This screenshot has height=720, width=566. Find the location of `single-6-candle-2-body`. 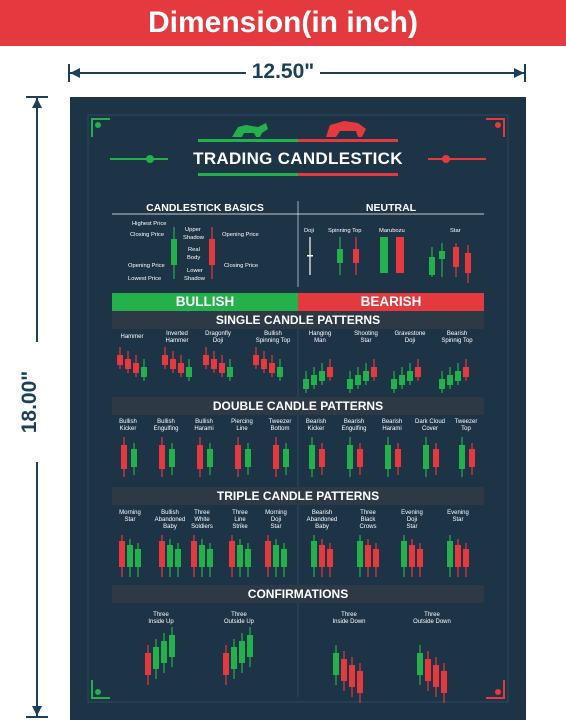

single-6-candle-2-body is located at coordinates (410, 376).